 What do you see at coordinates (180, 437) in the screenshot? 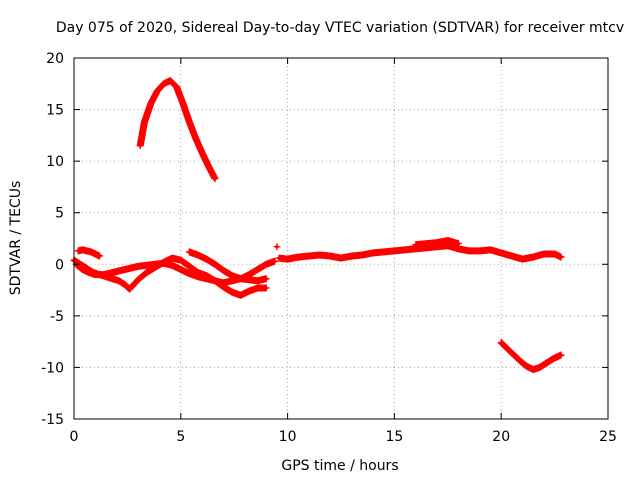
I see `x-tick-label: 5` at bounding box center [180, 437].